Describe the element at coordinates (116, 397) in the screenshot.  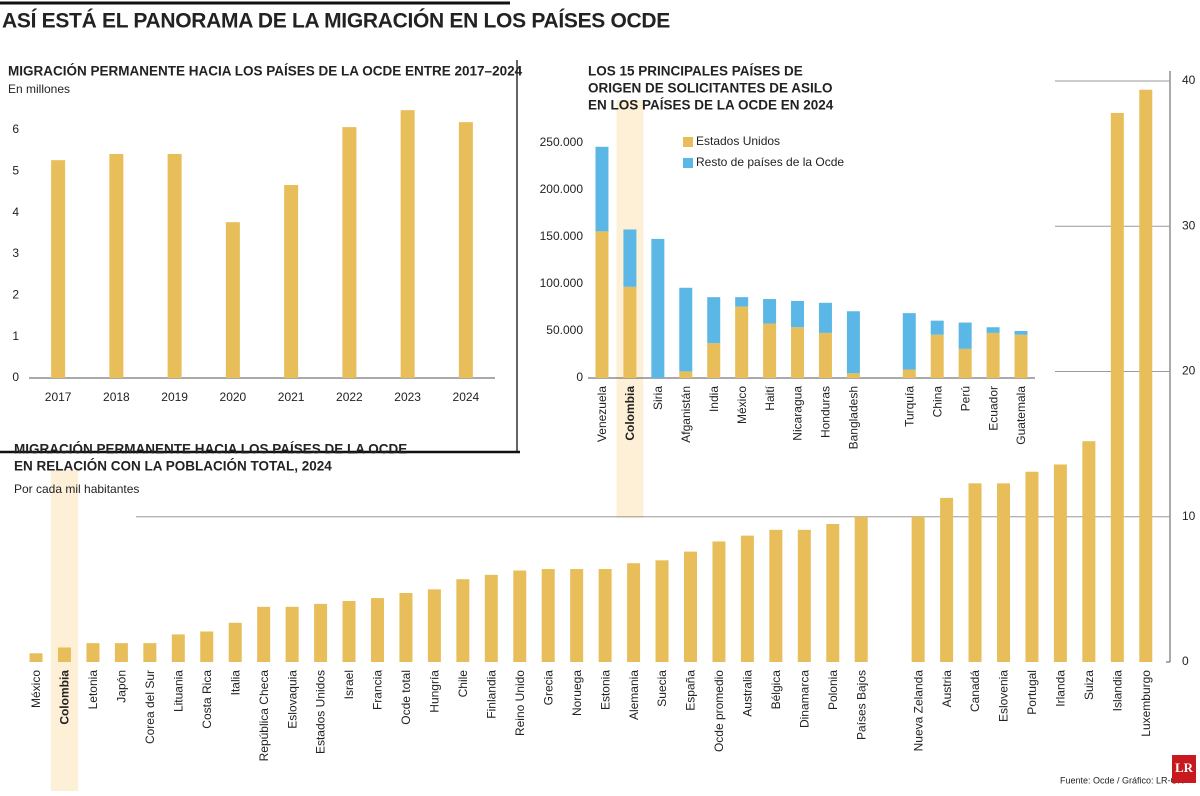
I see `x-tick-label: 2018` at that location.